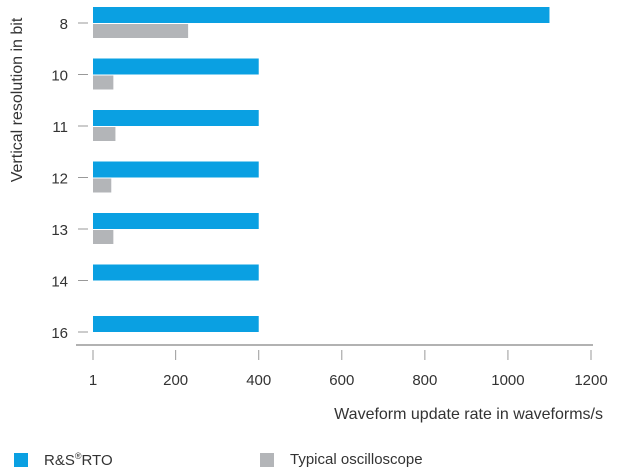 The width and height of the screenshot is (620, 472). Describe the element at coordinates (59, 179) in the screenshot. I see `y-tick-label-12: 12` at that location.